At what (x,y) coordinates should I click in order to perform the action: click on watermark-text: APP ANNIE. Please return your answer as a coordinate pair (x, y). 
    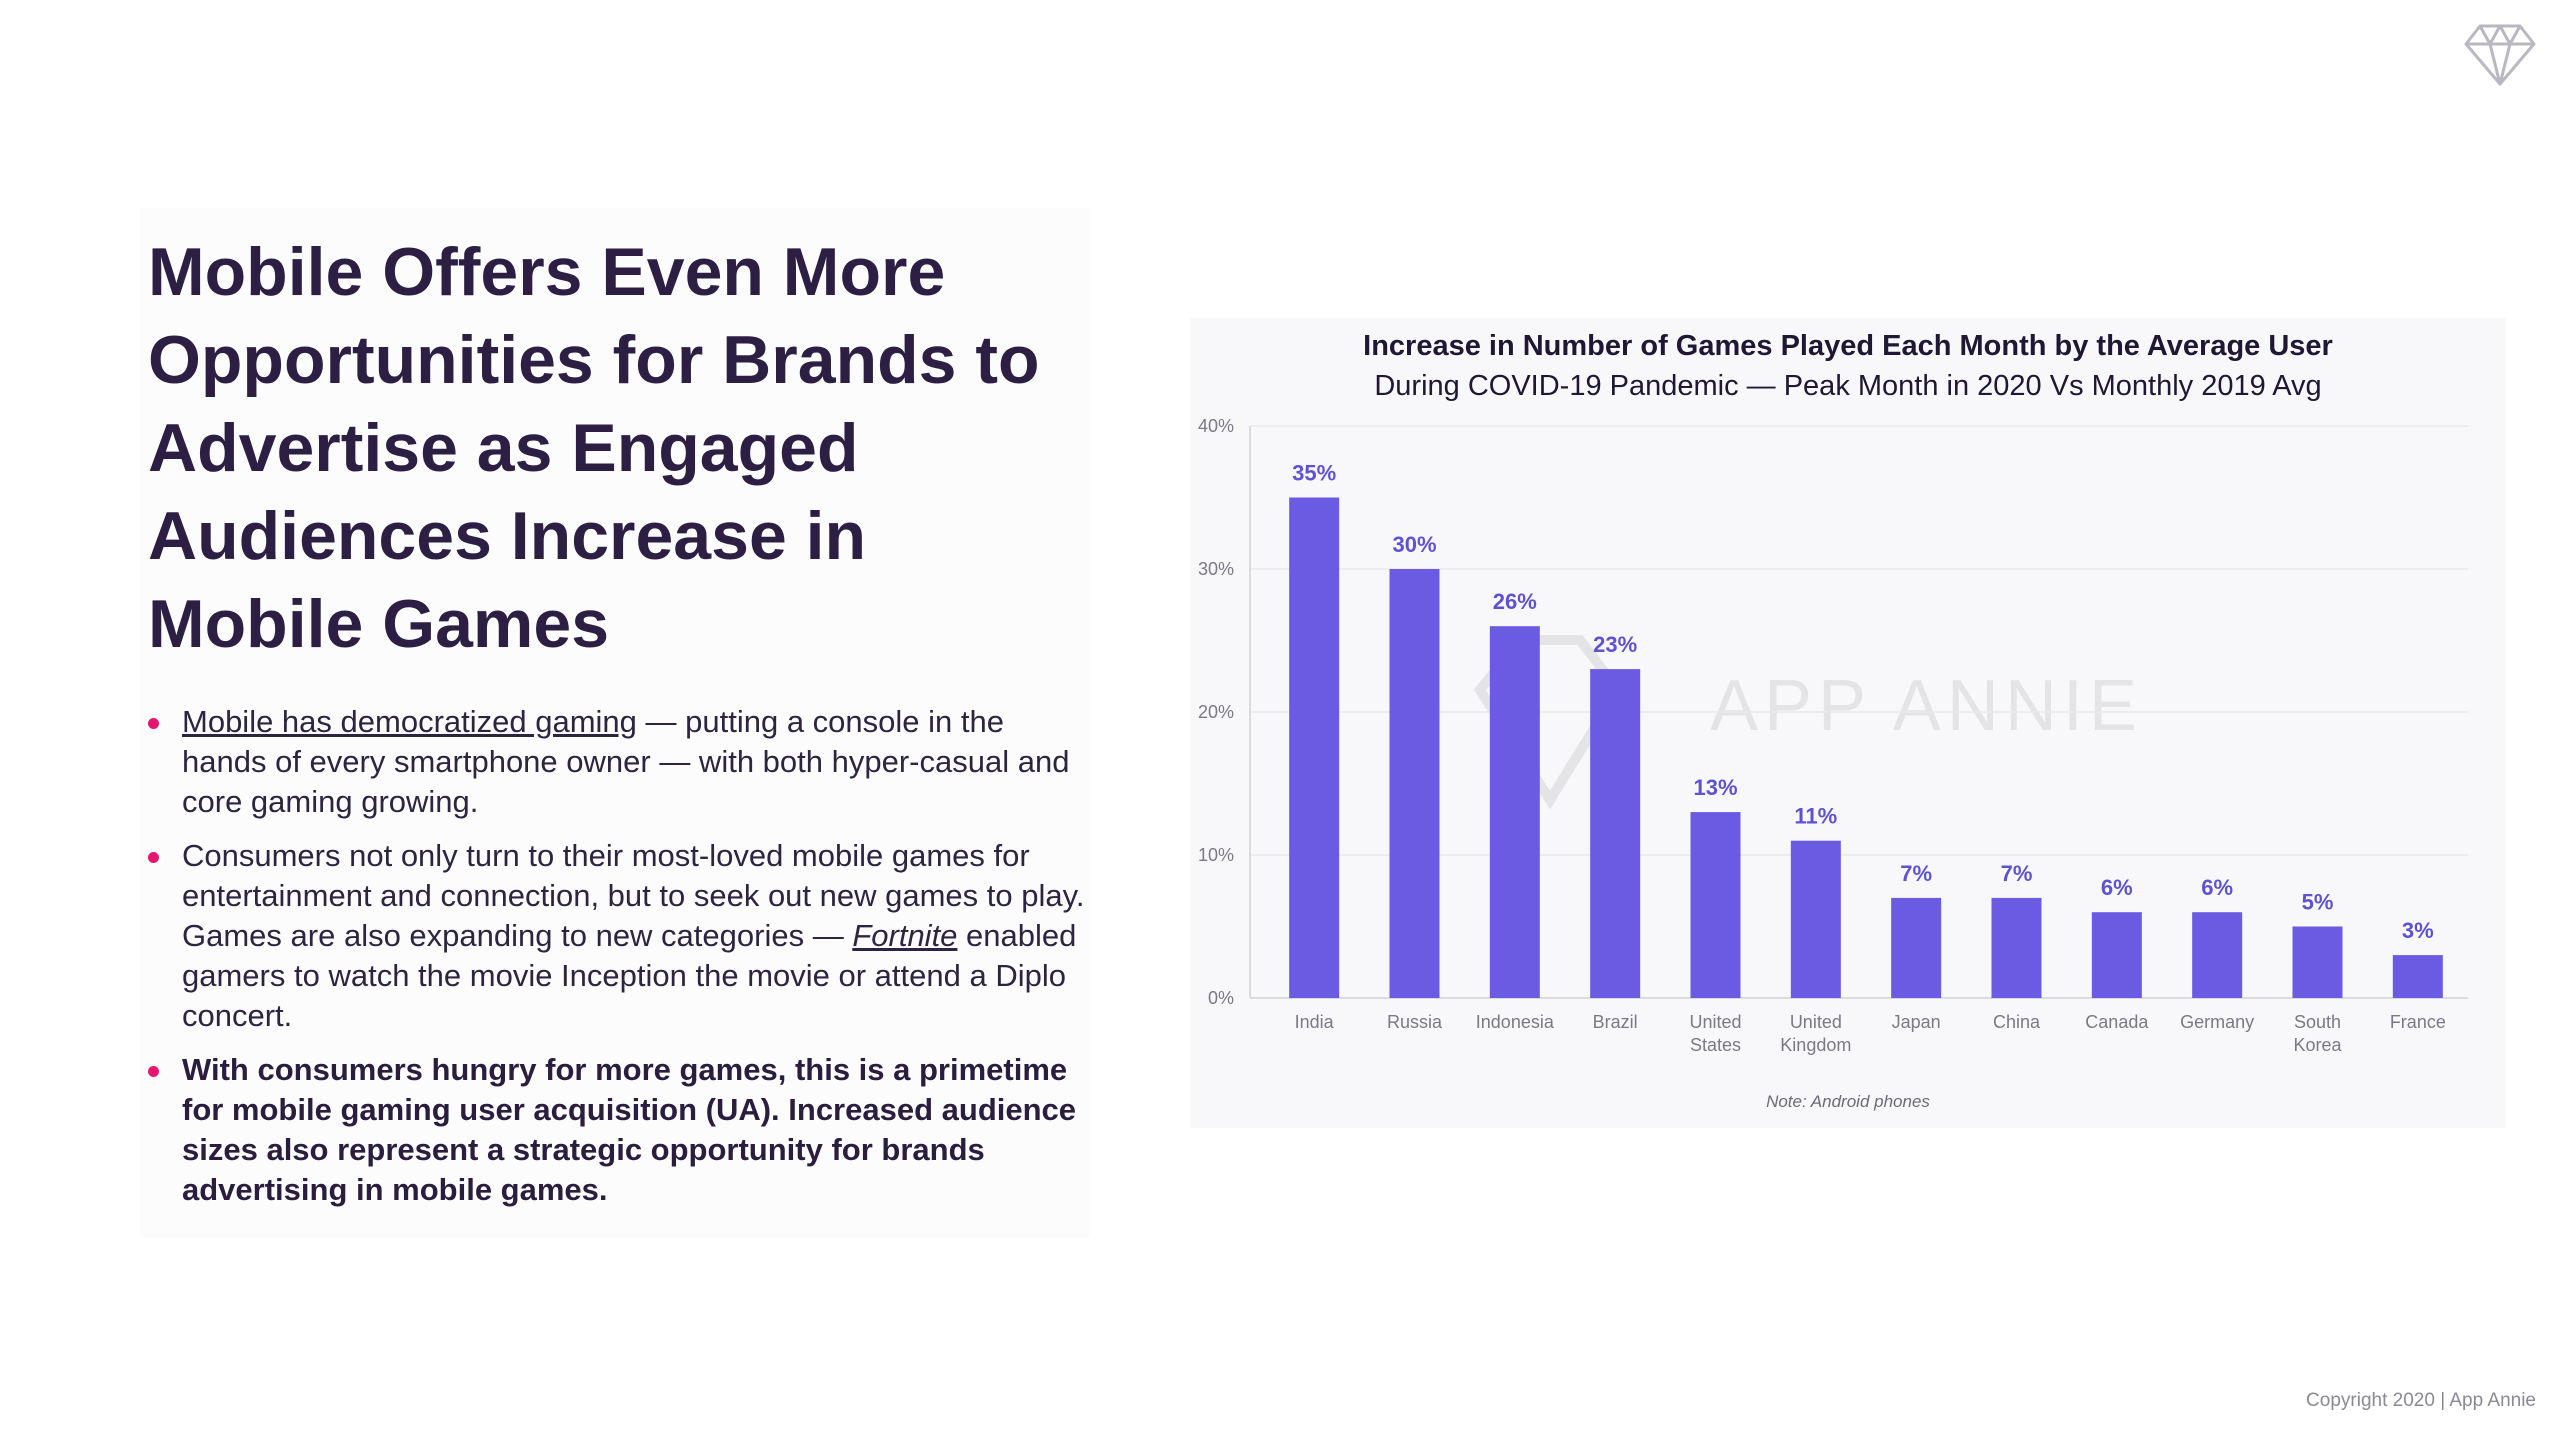
    Looking at the image, I should click on (1926, 706).